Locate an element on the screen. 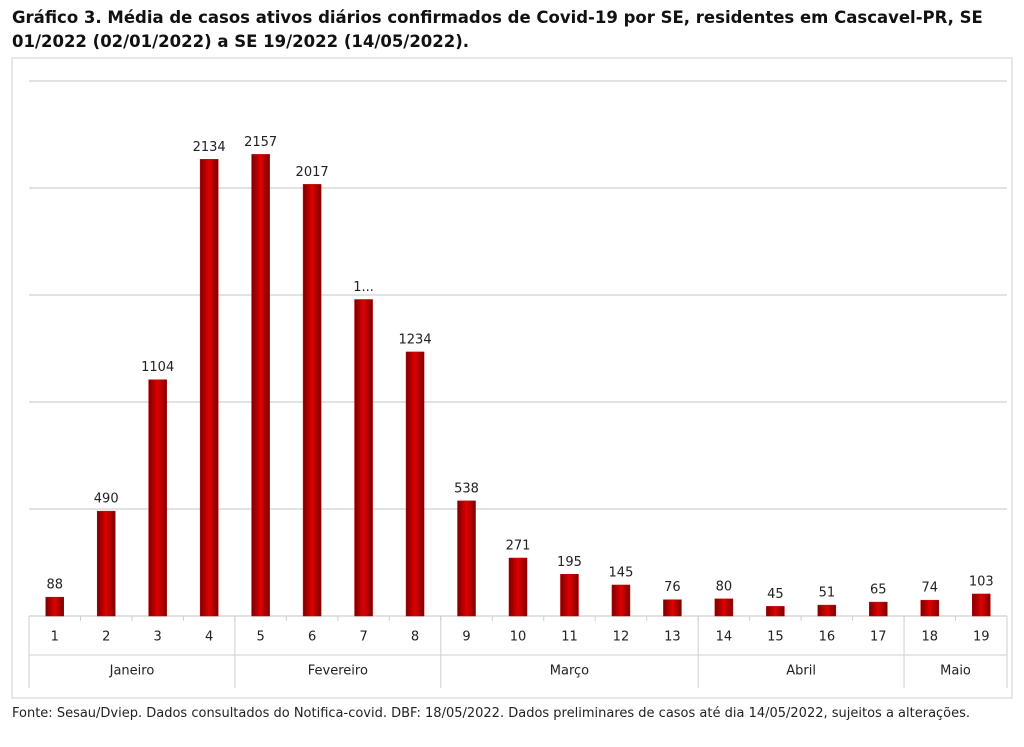 Image resolution: width=1024 pixels, height=747 pixels. value-label: 490 is located at coordinates (106, 499).